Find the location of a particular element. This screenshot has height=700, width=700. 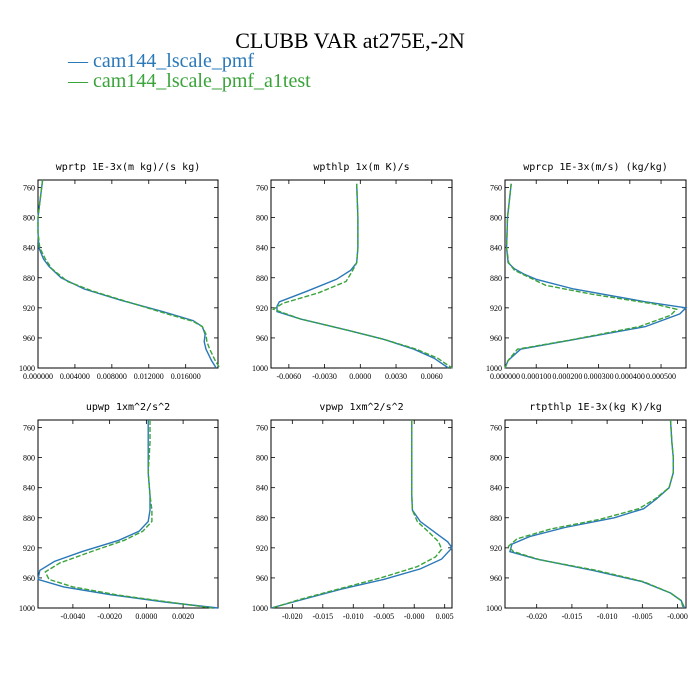

x-tick-label: -0.0030 is located at coordinates (324, 376).